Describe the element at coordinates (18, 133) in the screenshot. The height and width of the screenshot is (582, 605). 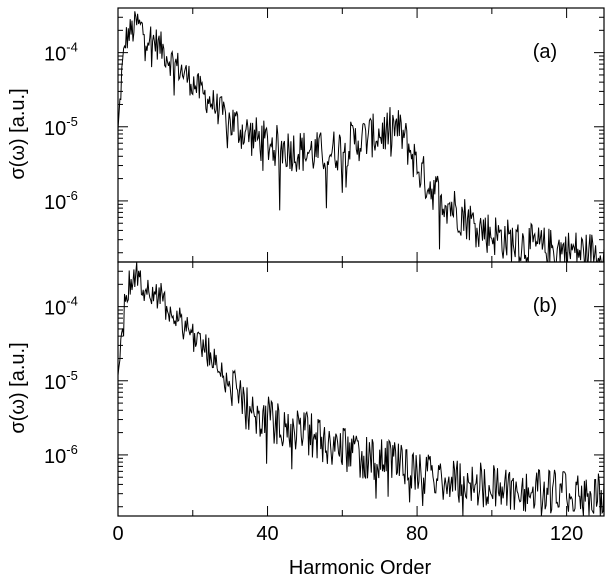
I see `y-axis-title-a: σ(ω) [a.u.]` at that location.